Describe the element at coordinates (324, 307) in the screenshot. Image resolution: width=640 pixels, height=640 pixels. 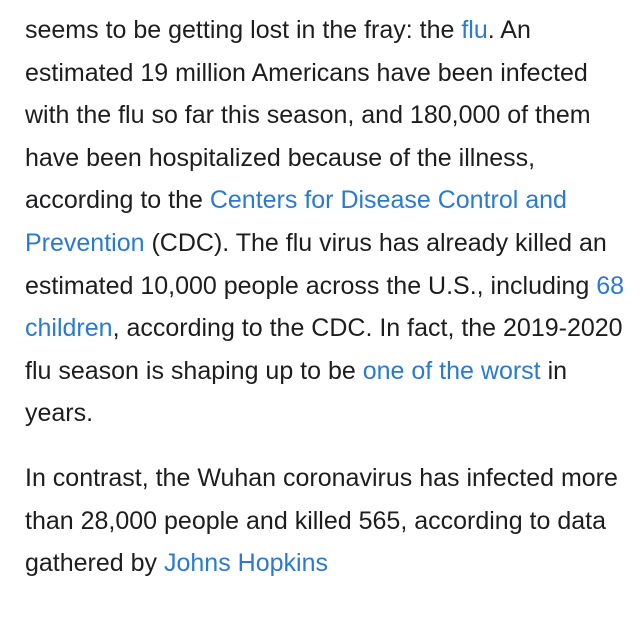
I see `link: 68 children` at that location.